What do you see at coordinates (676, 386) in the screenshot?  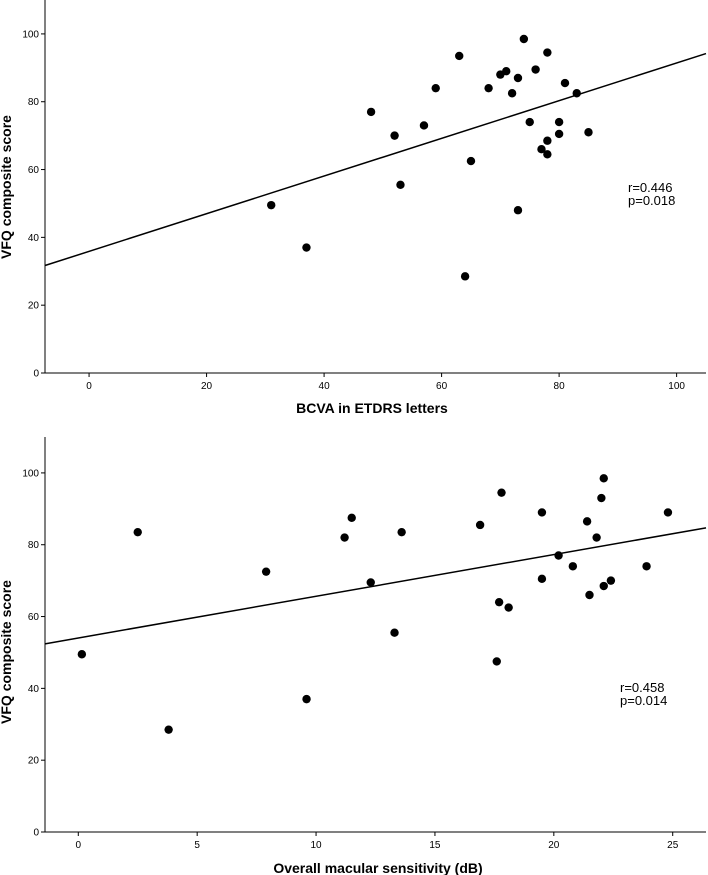 I see `x-tick-label: 100` at bounding box center [676, 386].